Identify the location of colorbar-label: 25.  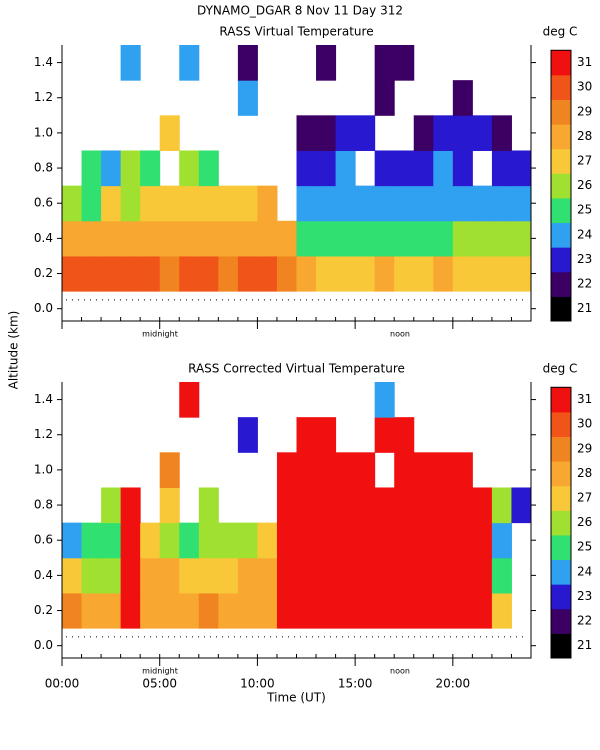
(584, 210).